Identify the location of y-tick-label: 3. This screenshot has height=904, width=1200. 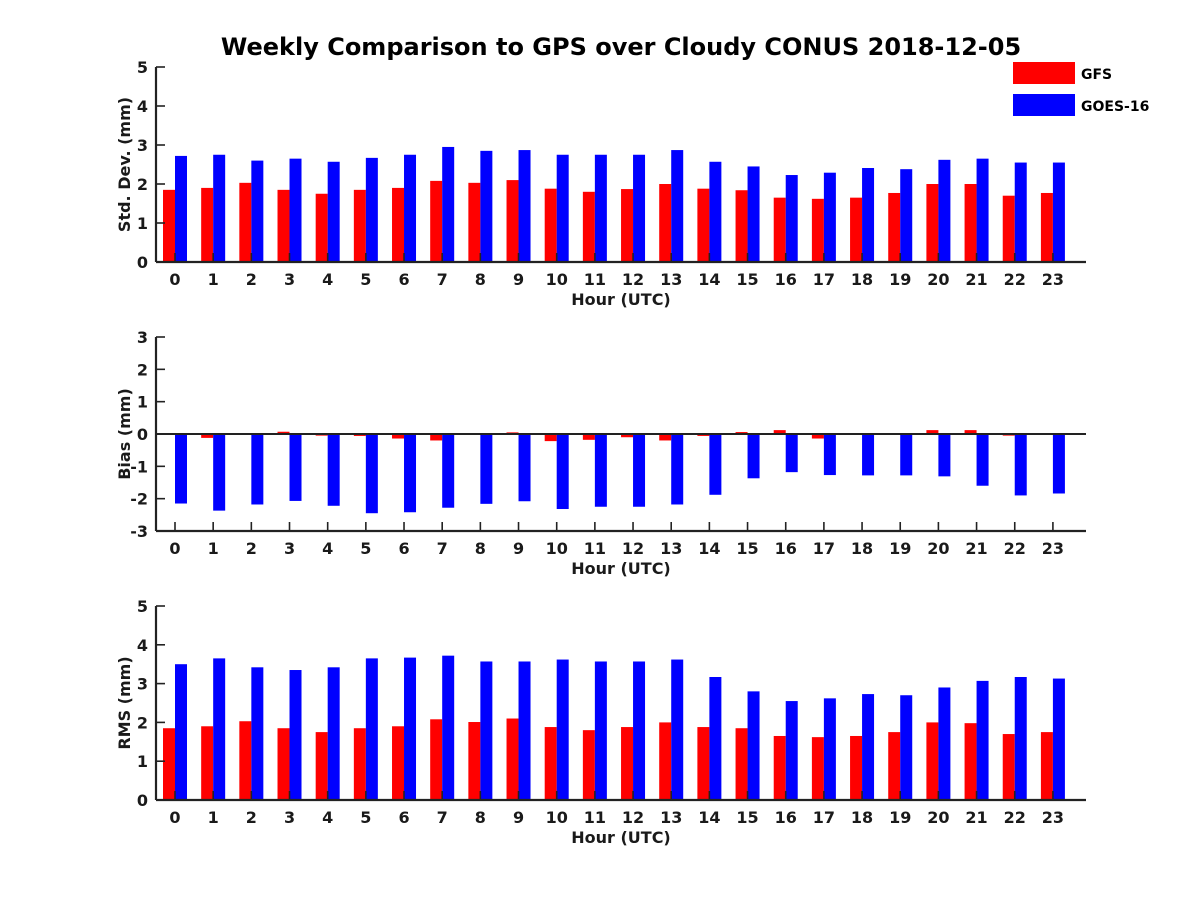
(142, 145).